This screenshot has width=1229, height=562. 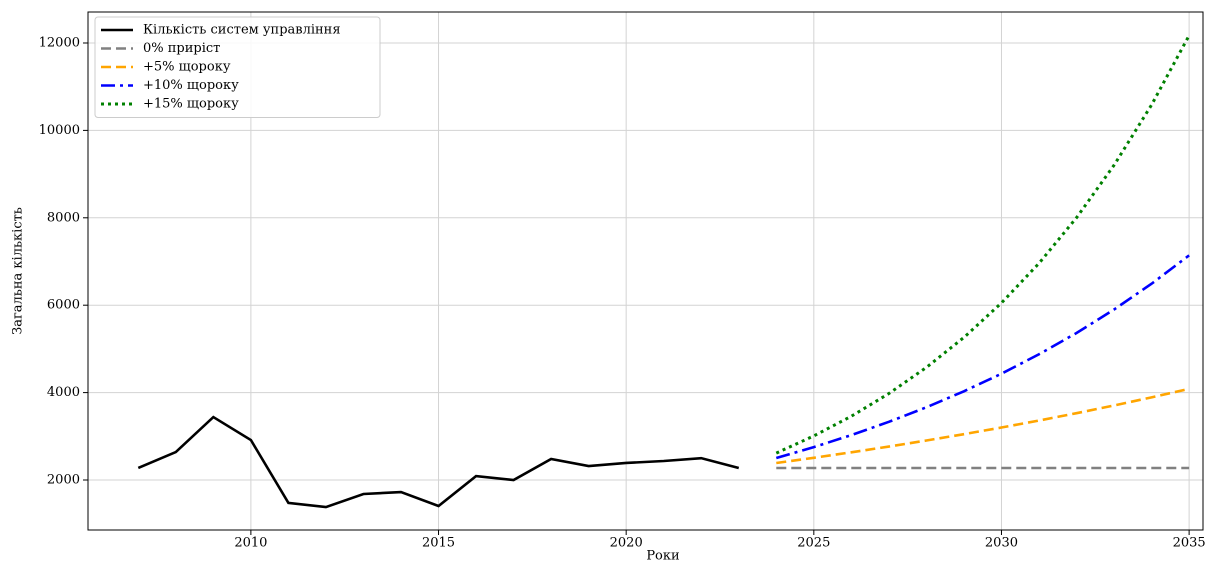 I want to click on x-tick-label: 2010, so click(x=250, y=543).